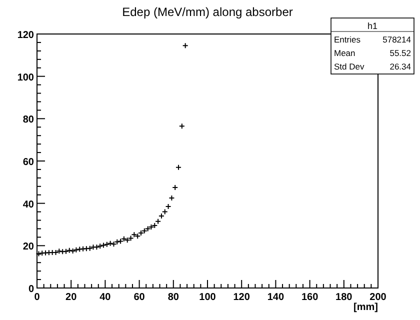  I want to click on y-tick-label: 100, so click(25, 78).